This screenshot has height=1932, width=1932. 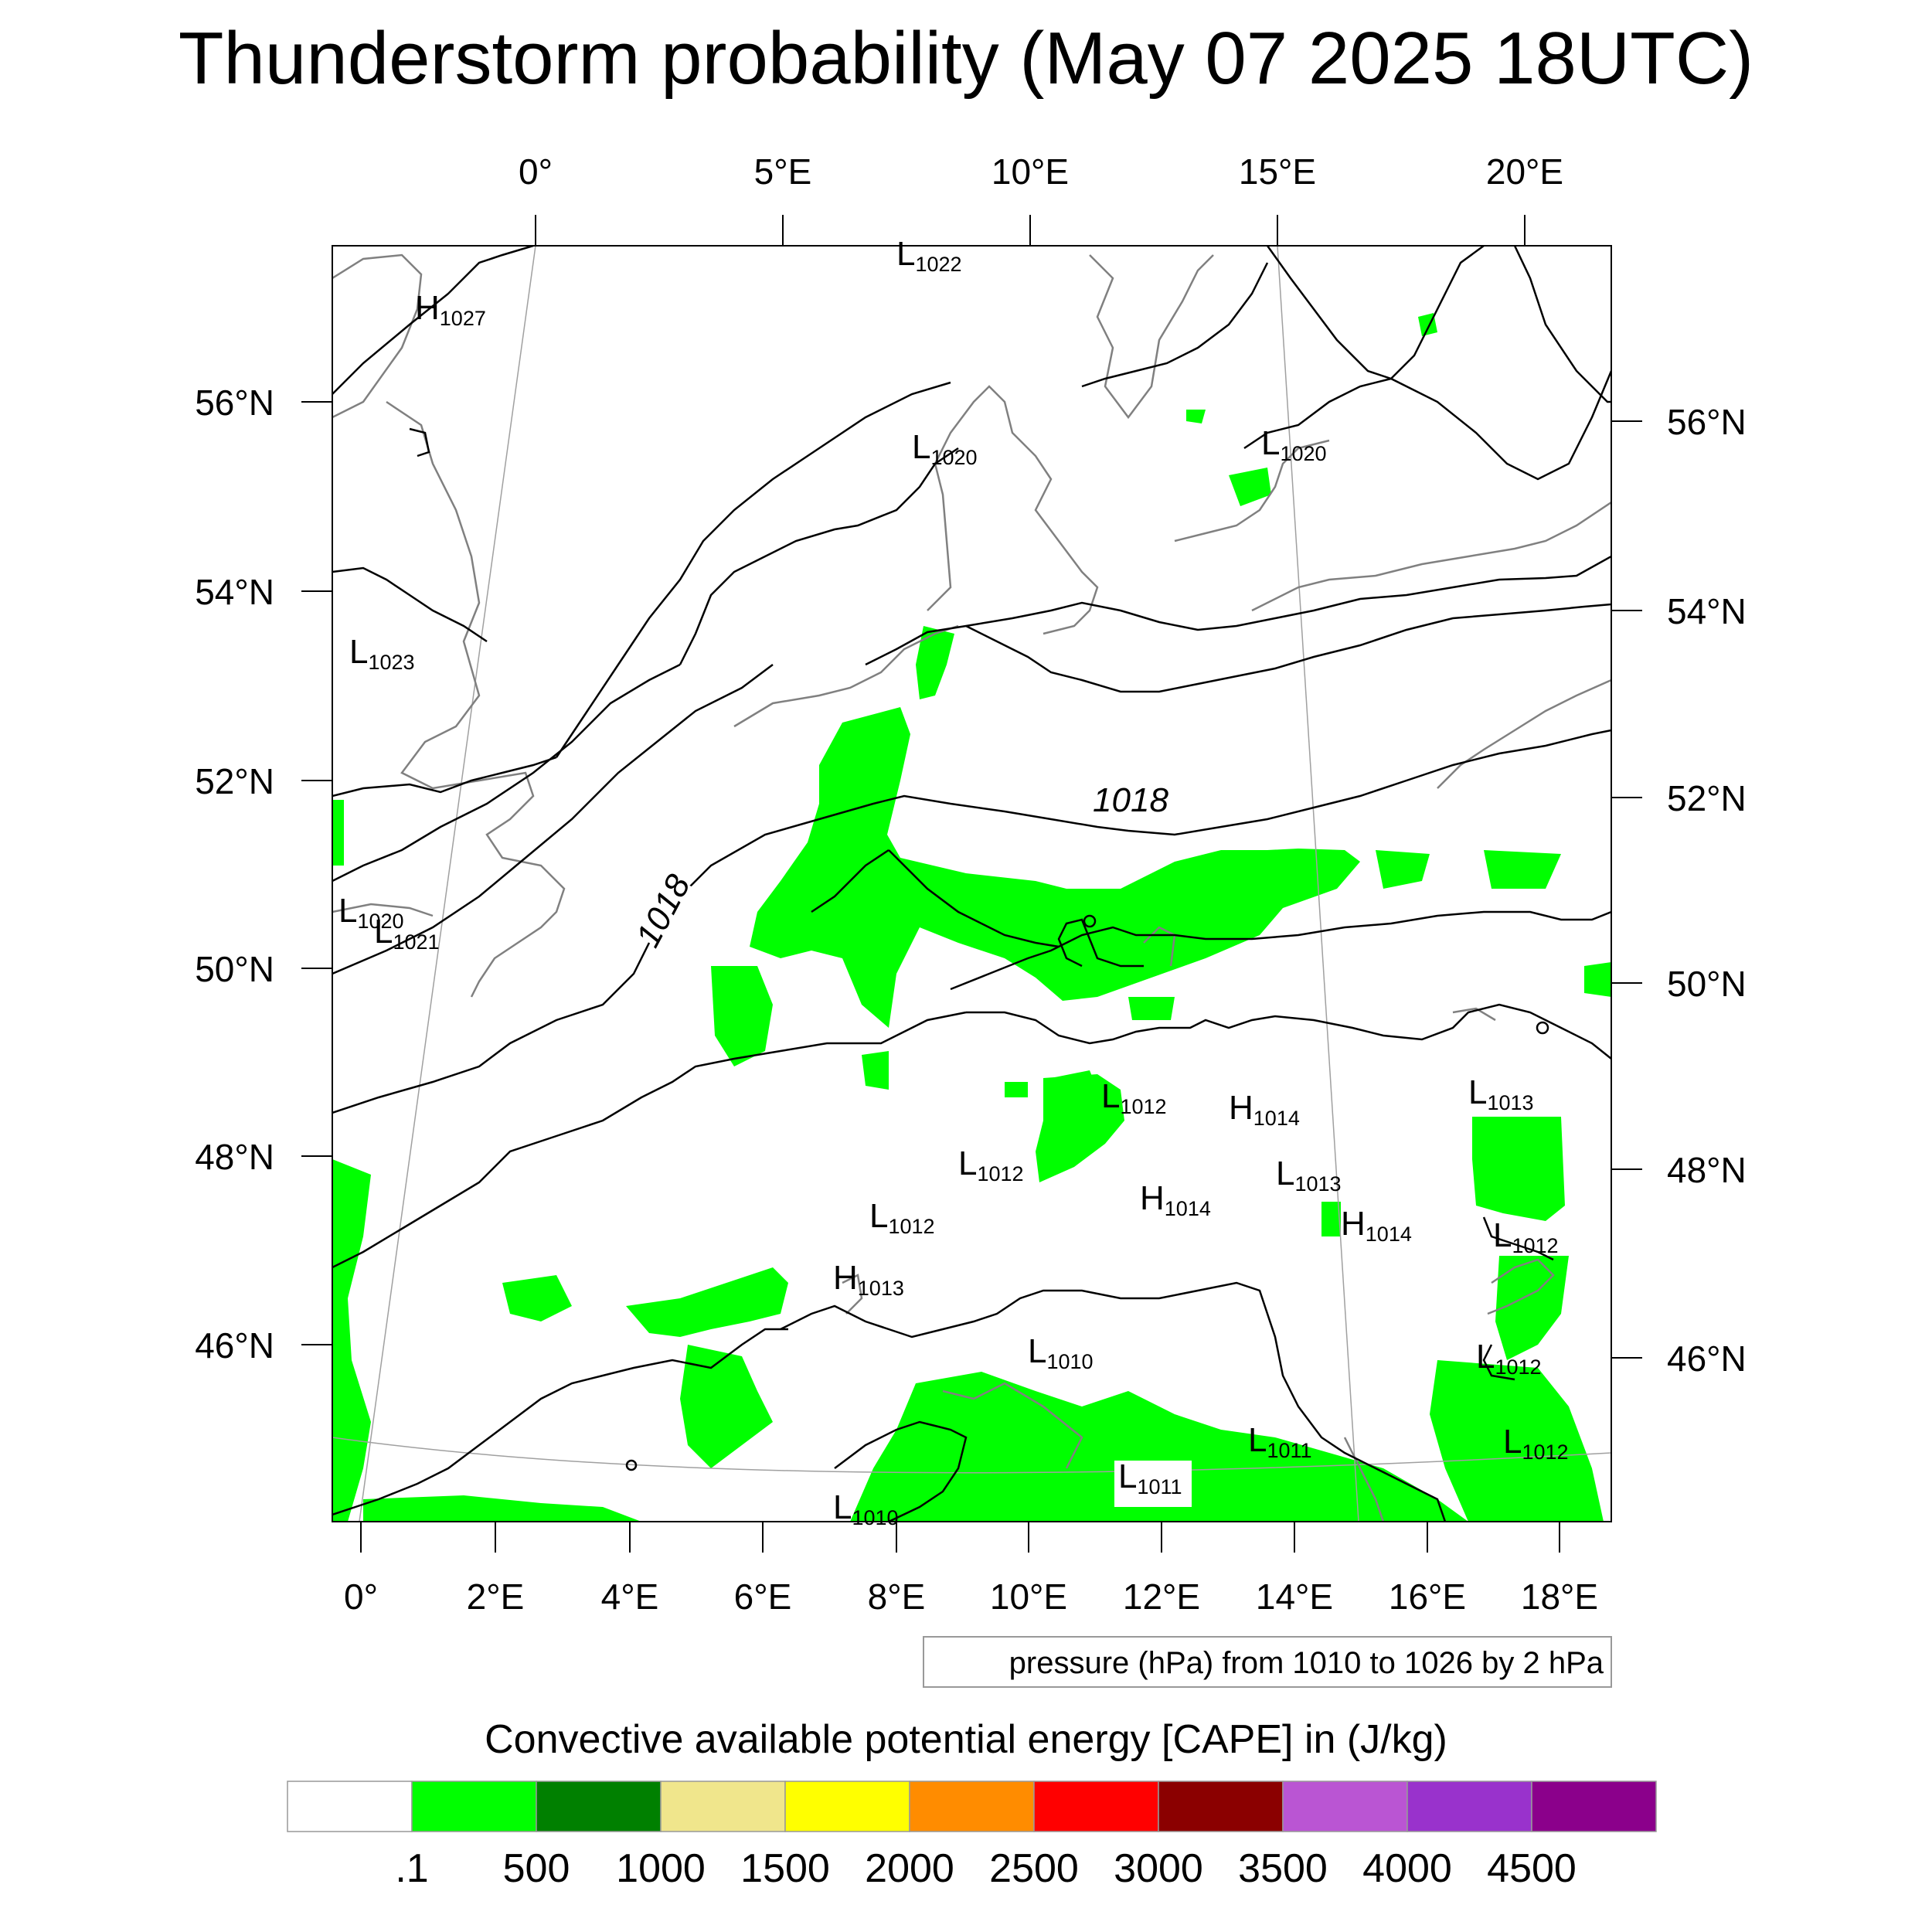 I want to click on right-lat-label: 54°N, so click(x=1707, y=611).